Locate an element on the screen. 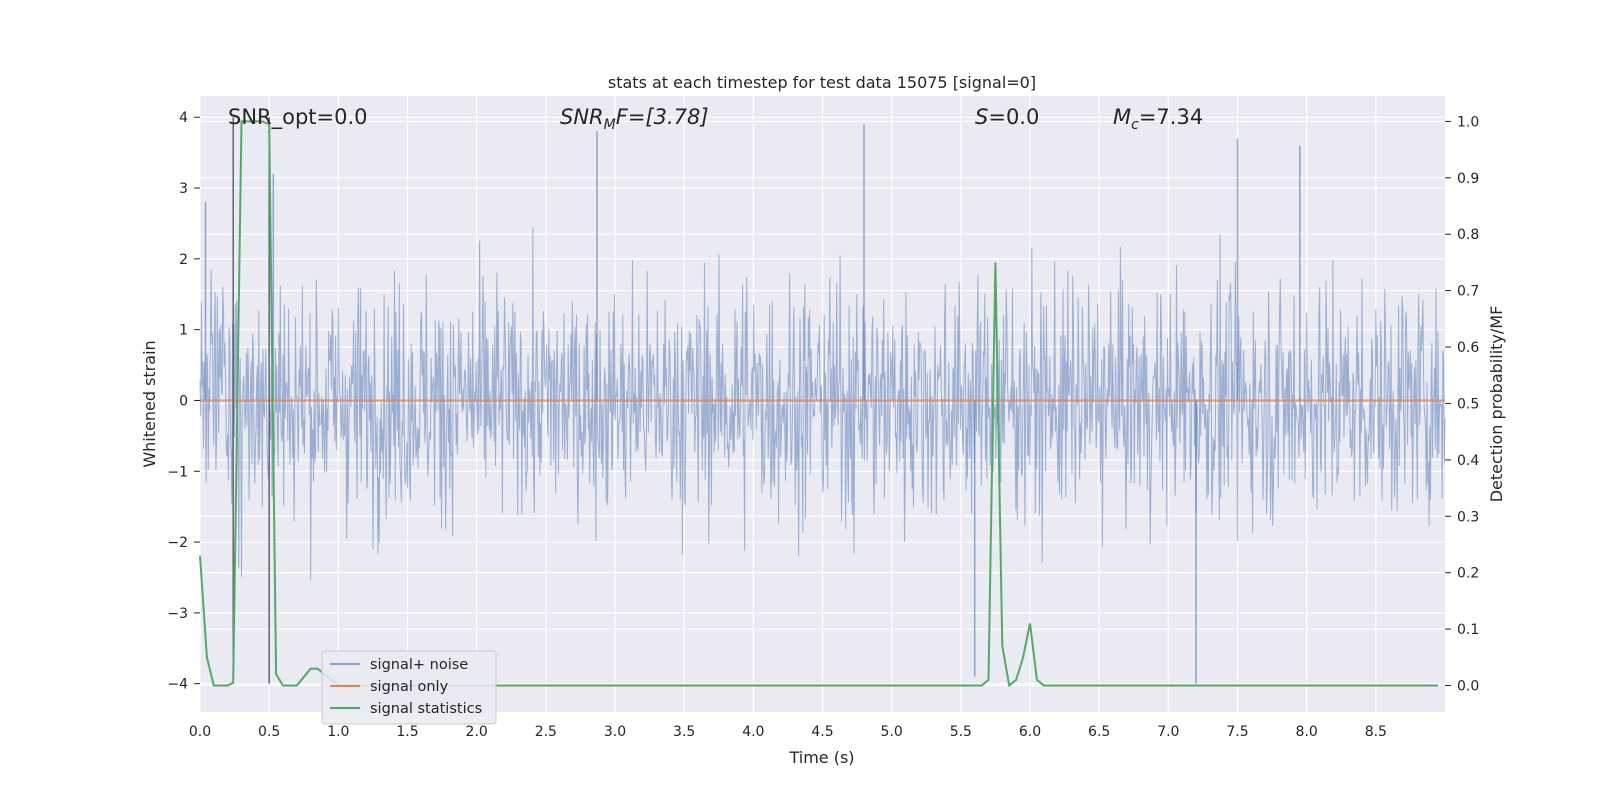 This screenshot has height=804, width=1600. legend-box is located at coordinates (409, 687).